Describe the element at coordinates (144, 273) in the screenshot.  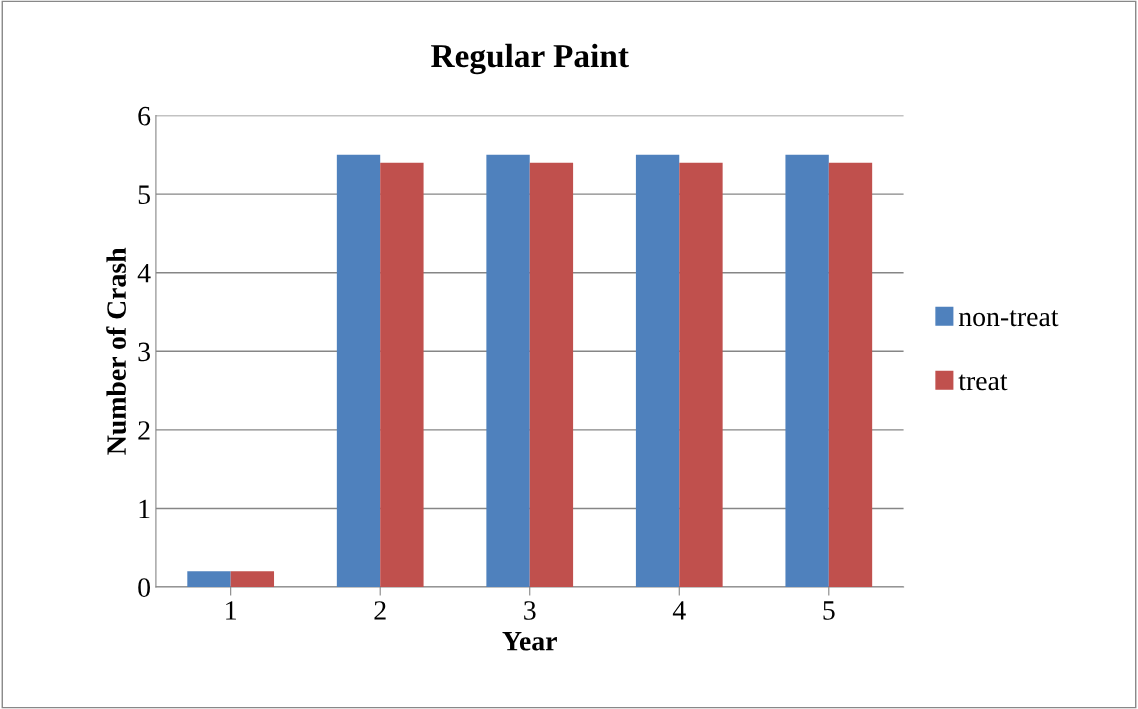
I see `y-tick-label: 4` at that location.